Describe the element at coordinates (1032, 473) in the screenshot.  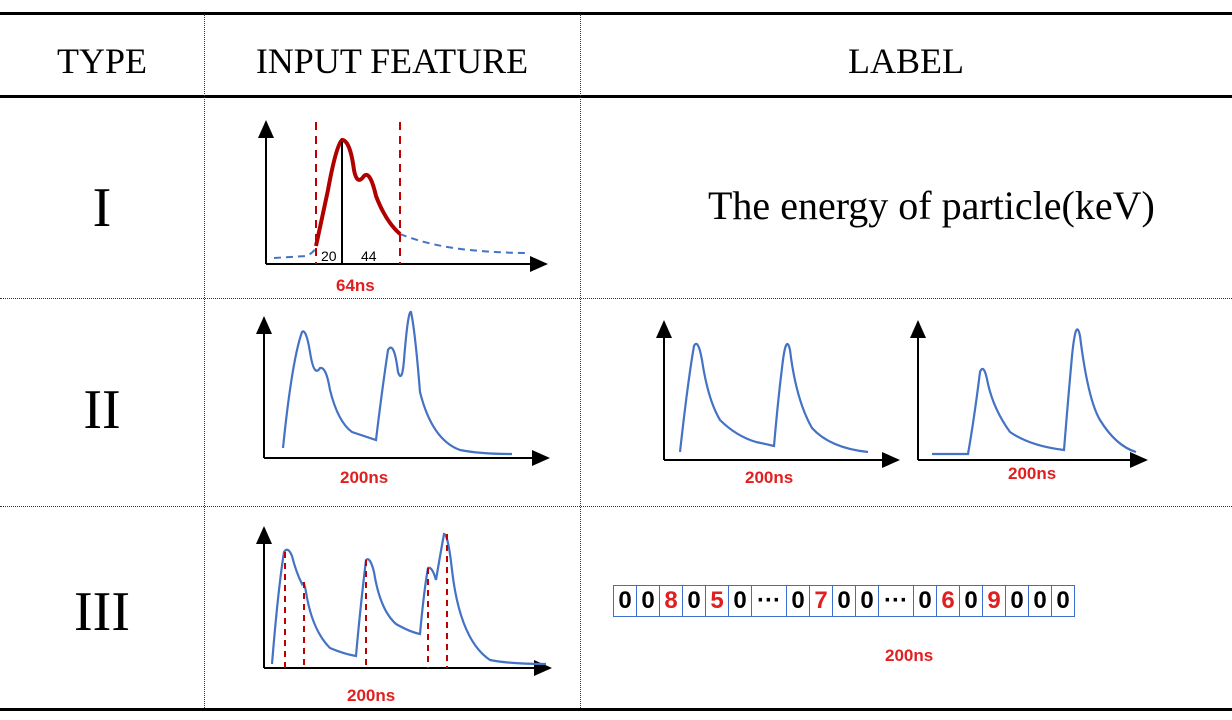
I see `row2-label-duration-b: 200ns` at that location.